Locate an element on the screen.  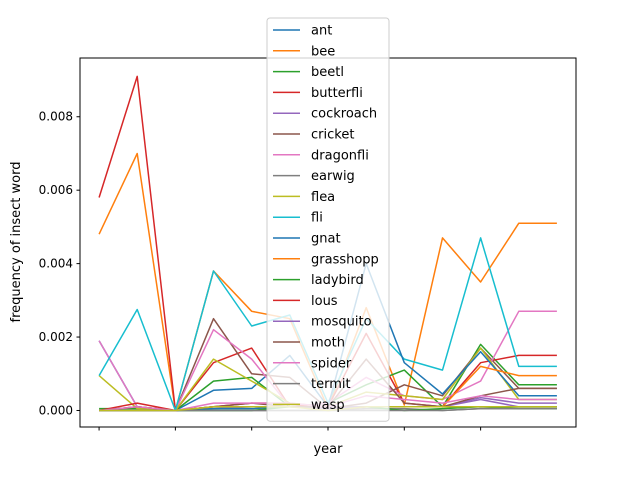
y-axis-label: frequency of insect word is located at coordinates (16, 242).